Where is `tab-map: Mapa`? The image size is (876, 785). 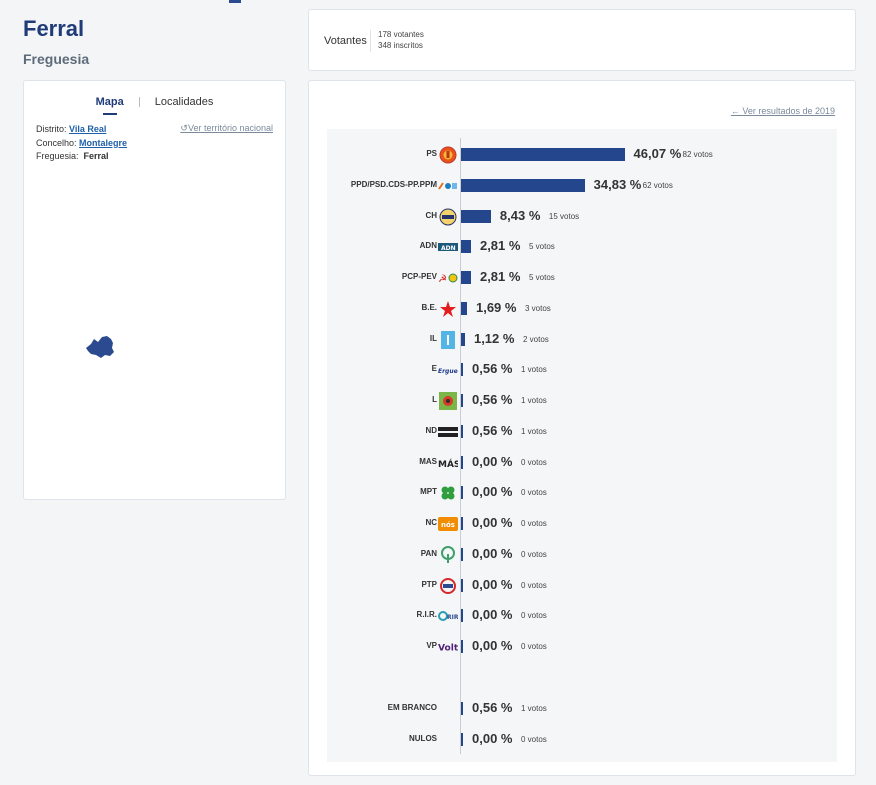 tab-map: Mapa is located at coordinates (110, 105).